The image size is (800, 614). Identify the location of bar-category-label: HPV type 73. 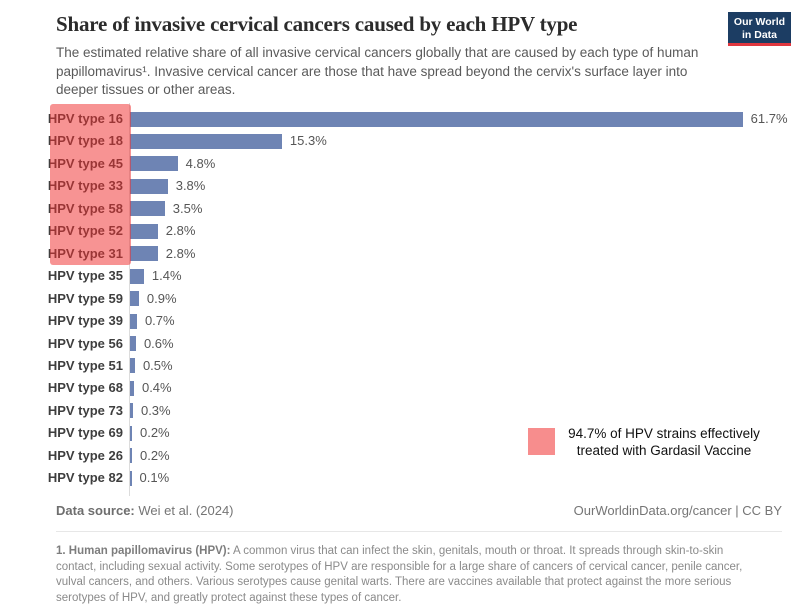
(85, 410).